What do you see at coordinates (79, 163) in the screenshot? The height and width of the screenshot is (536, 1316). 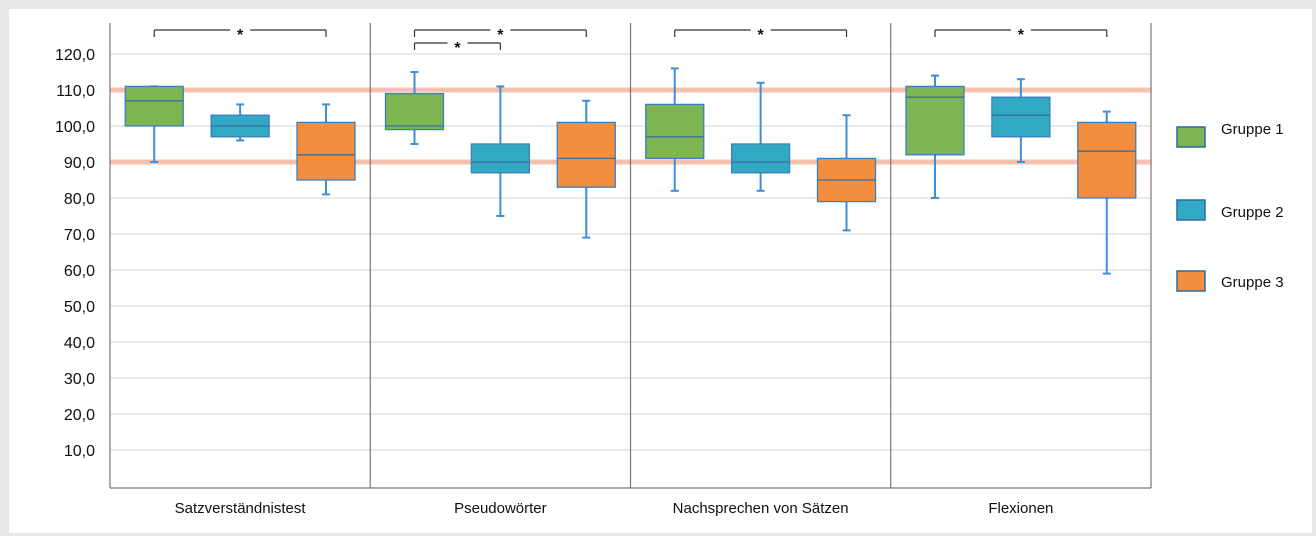 I see `y-tick-label: 90,0` at bounding box center [79, 163].